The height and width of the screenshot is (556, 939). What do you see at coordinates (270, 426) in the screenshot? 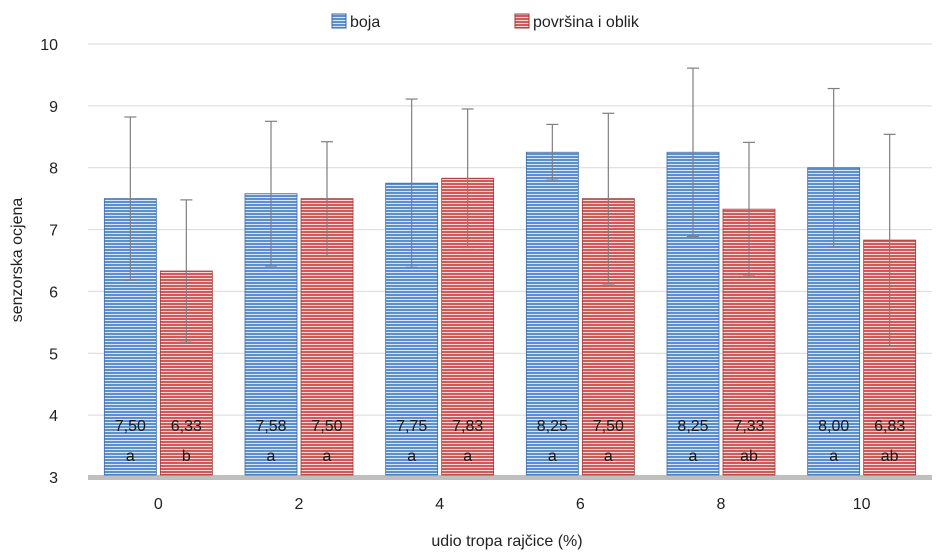
I see `value-label: 7,58` at bounding box center [270, 426].